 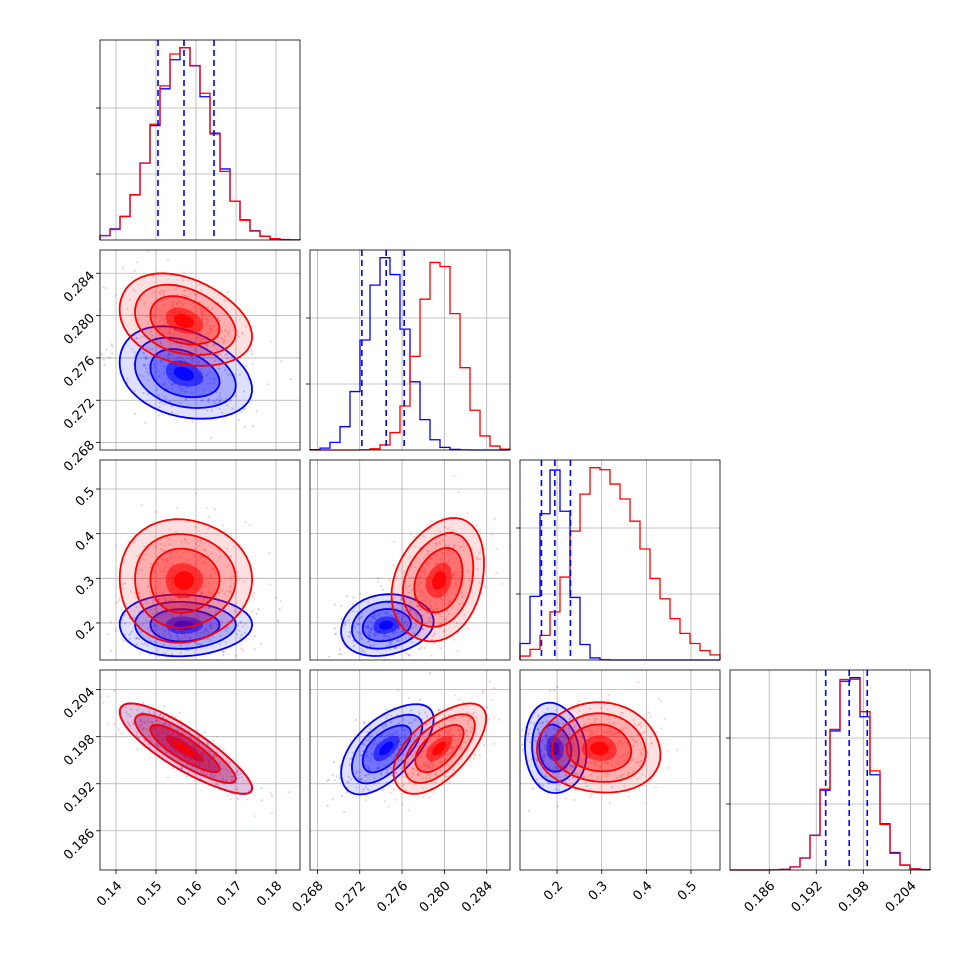 What do you see at coordinates (410, 770) in the screenshot?
I see `panel-background` at bounding box center [410, 770].